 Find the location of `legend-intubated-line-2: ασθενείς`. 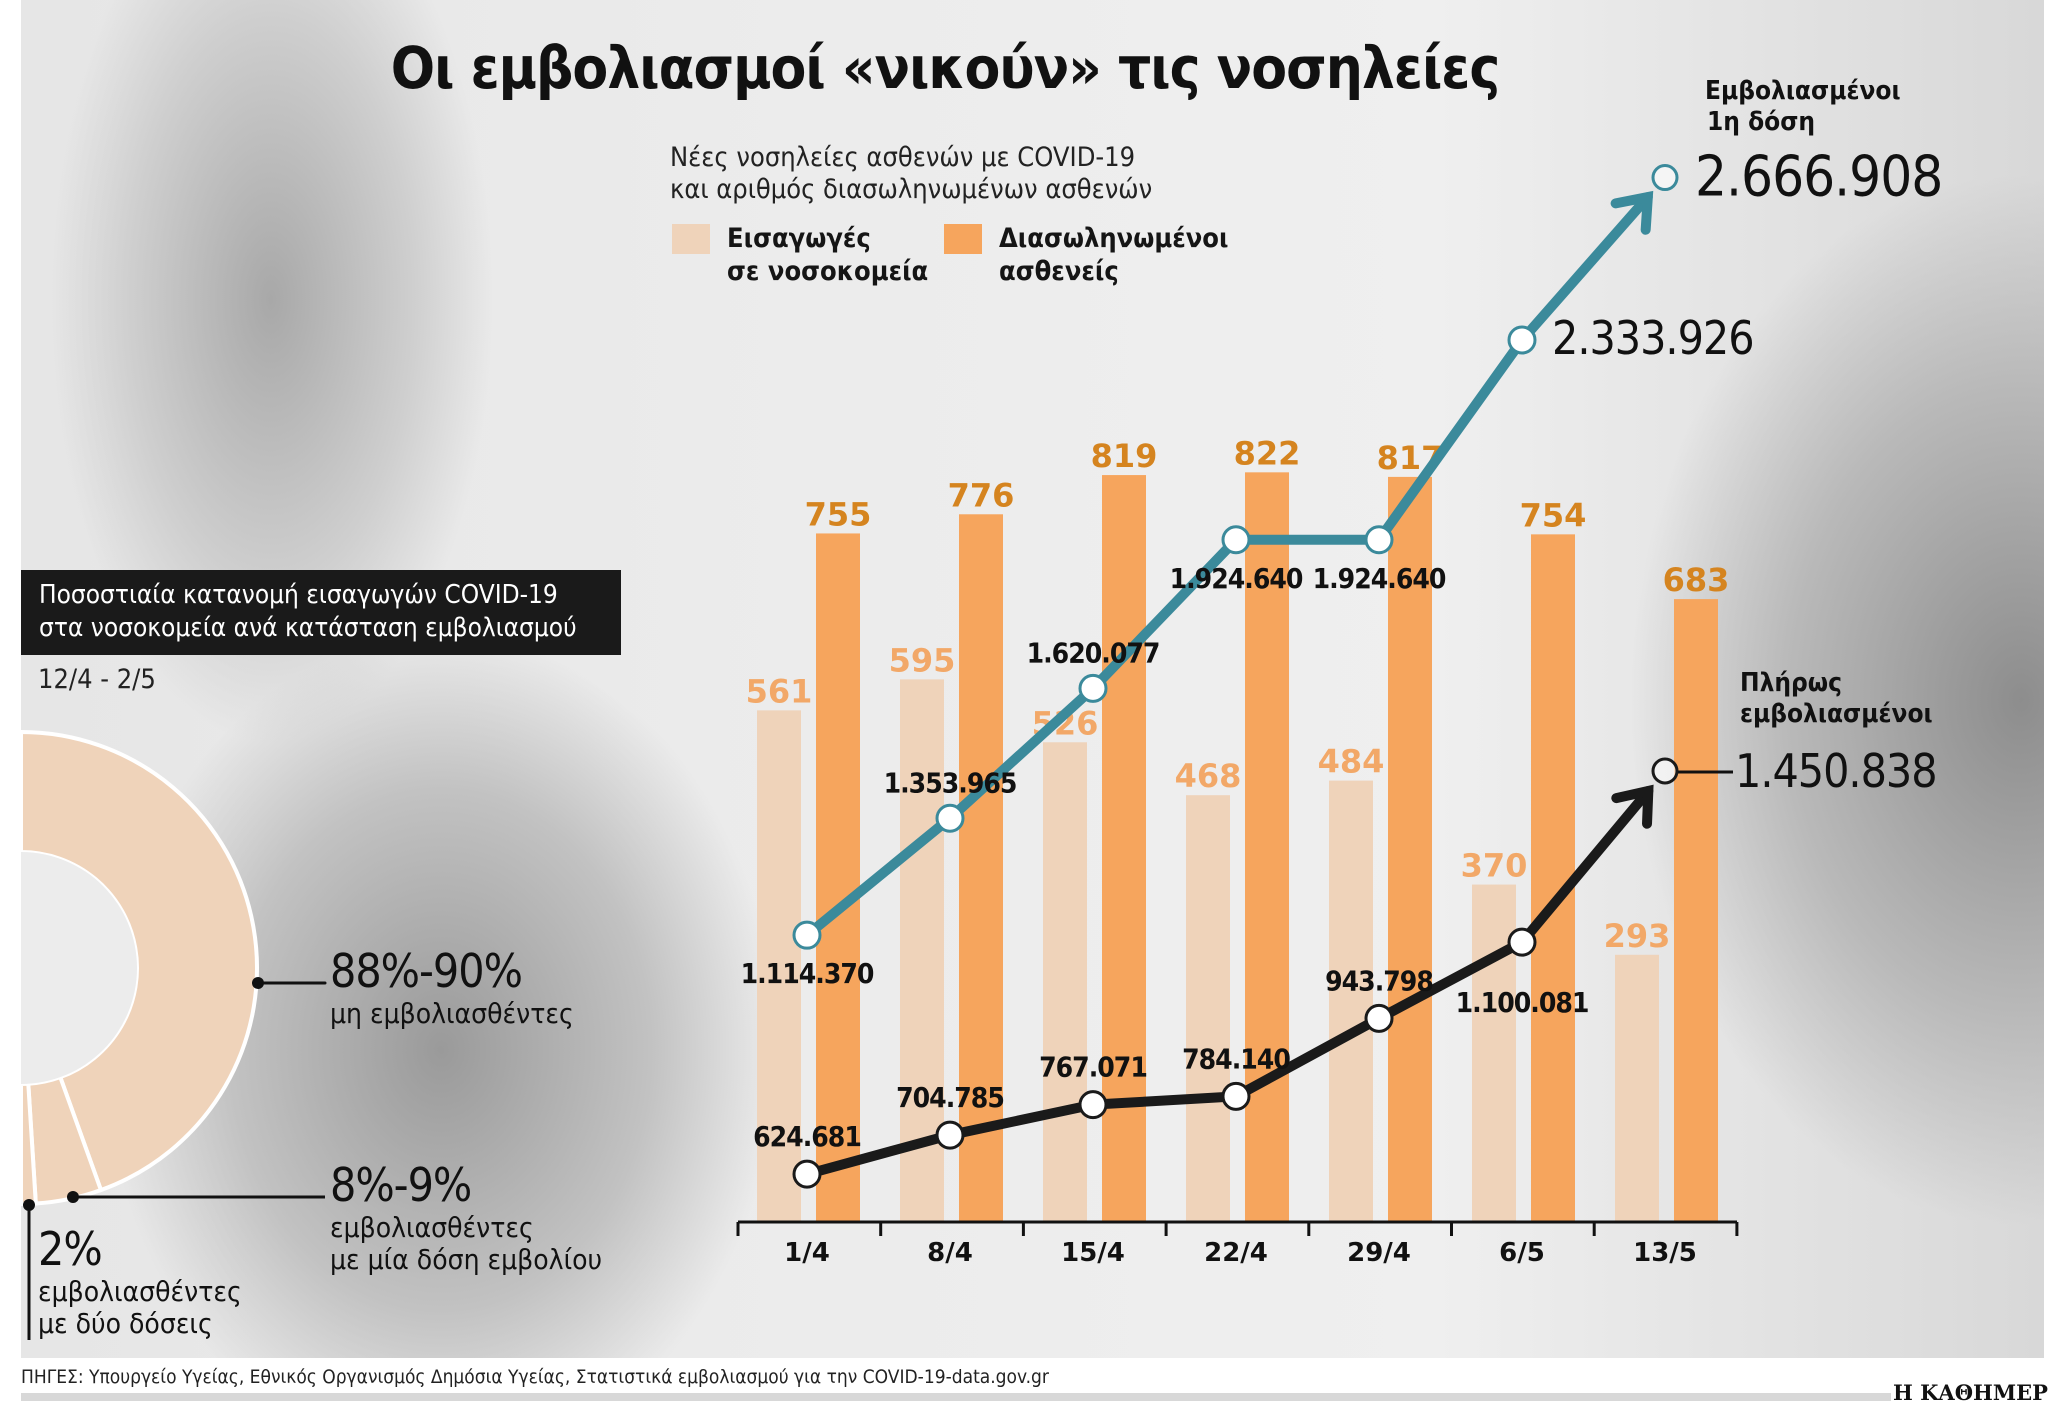

legend-intubated-line-2: ασθενείς is located at coordinates (1059, 271).